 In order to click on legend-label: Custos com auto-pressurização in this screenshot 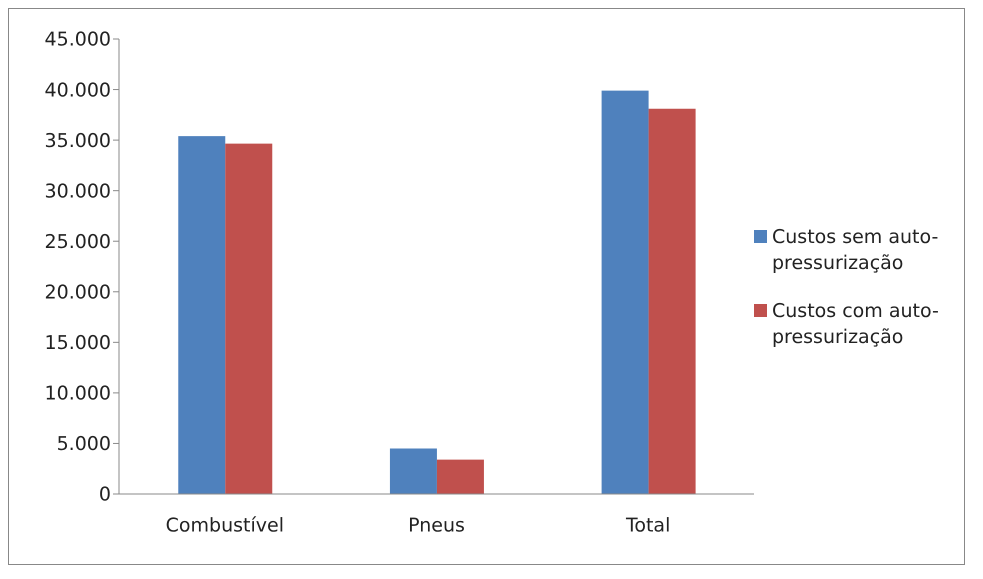, I will do `click(856, 324)`.